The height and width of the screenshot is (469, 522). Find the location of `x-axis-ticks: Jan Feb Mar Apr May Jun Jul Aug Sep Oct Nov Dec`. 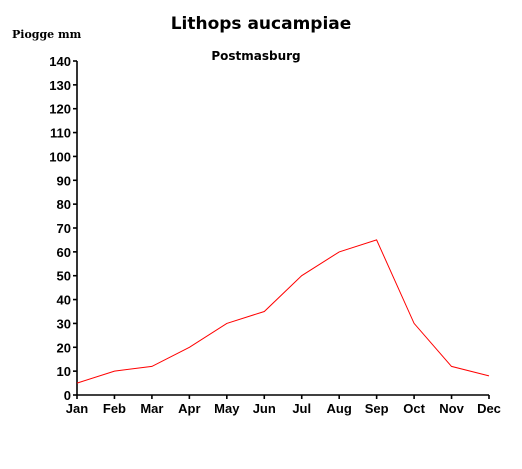

x-axis-ticks: Jan Feb Mar Apr May Jun Jul Aug Sep Oct Nov Dec is located at coordinates (283, 405).